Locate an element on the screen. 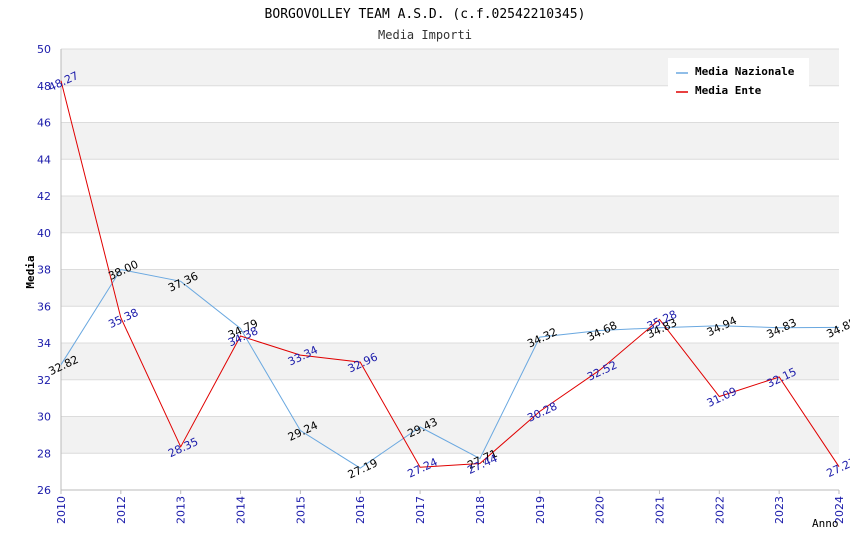  x-tick-label: 2012 is located at coordinates (121, 510).